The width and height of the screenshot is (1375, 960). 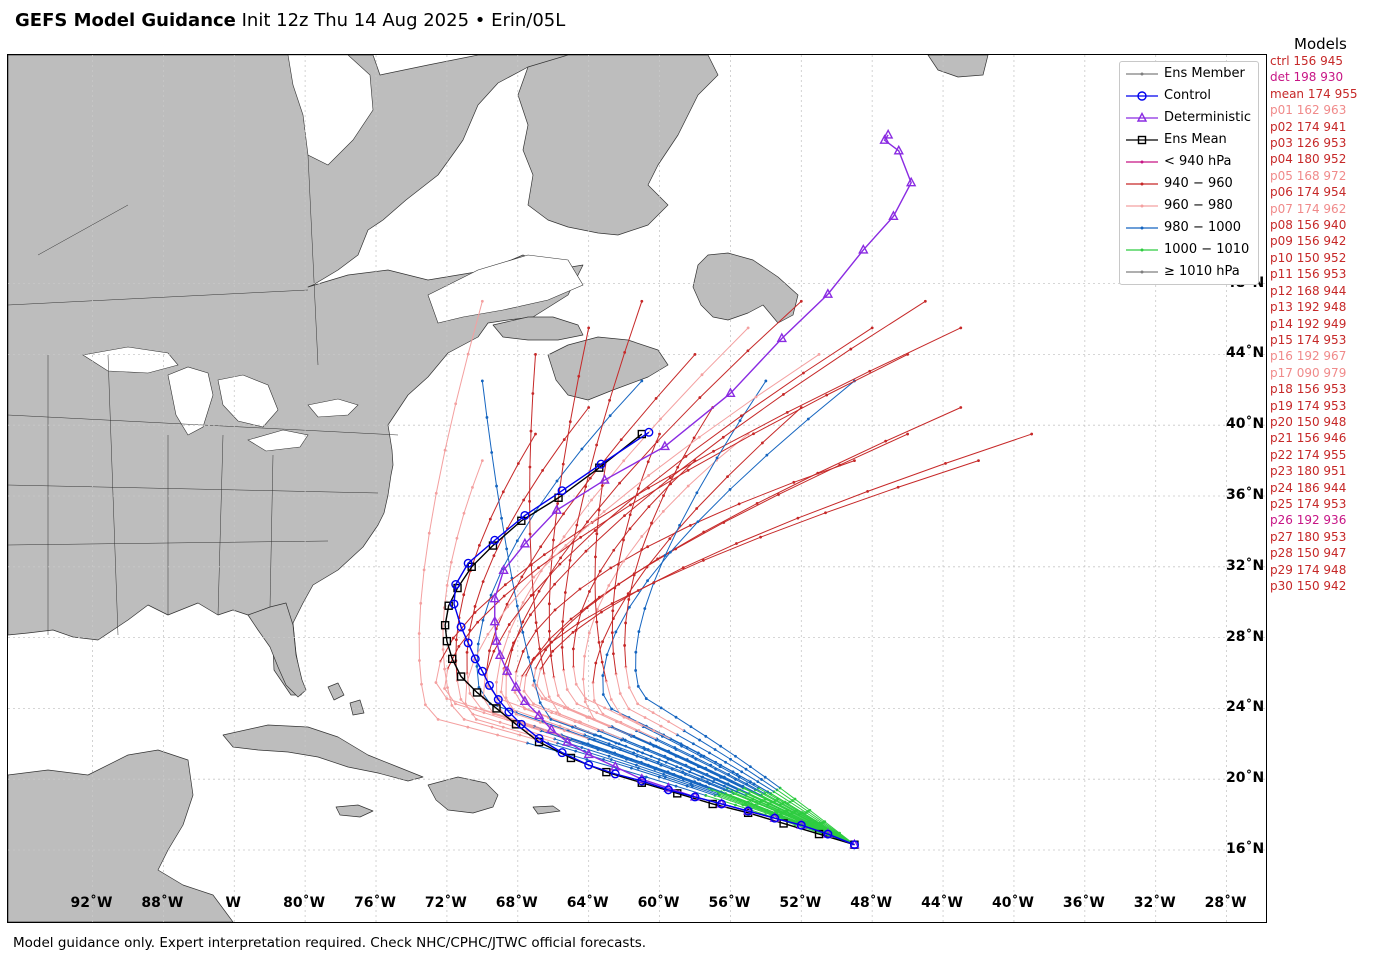 I want to click on puerto-rico, so click(x=546, y=810).